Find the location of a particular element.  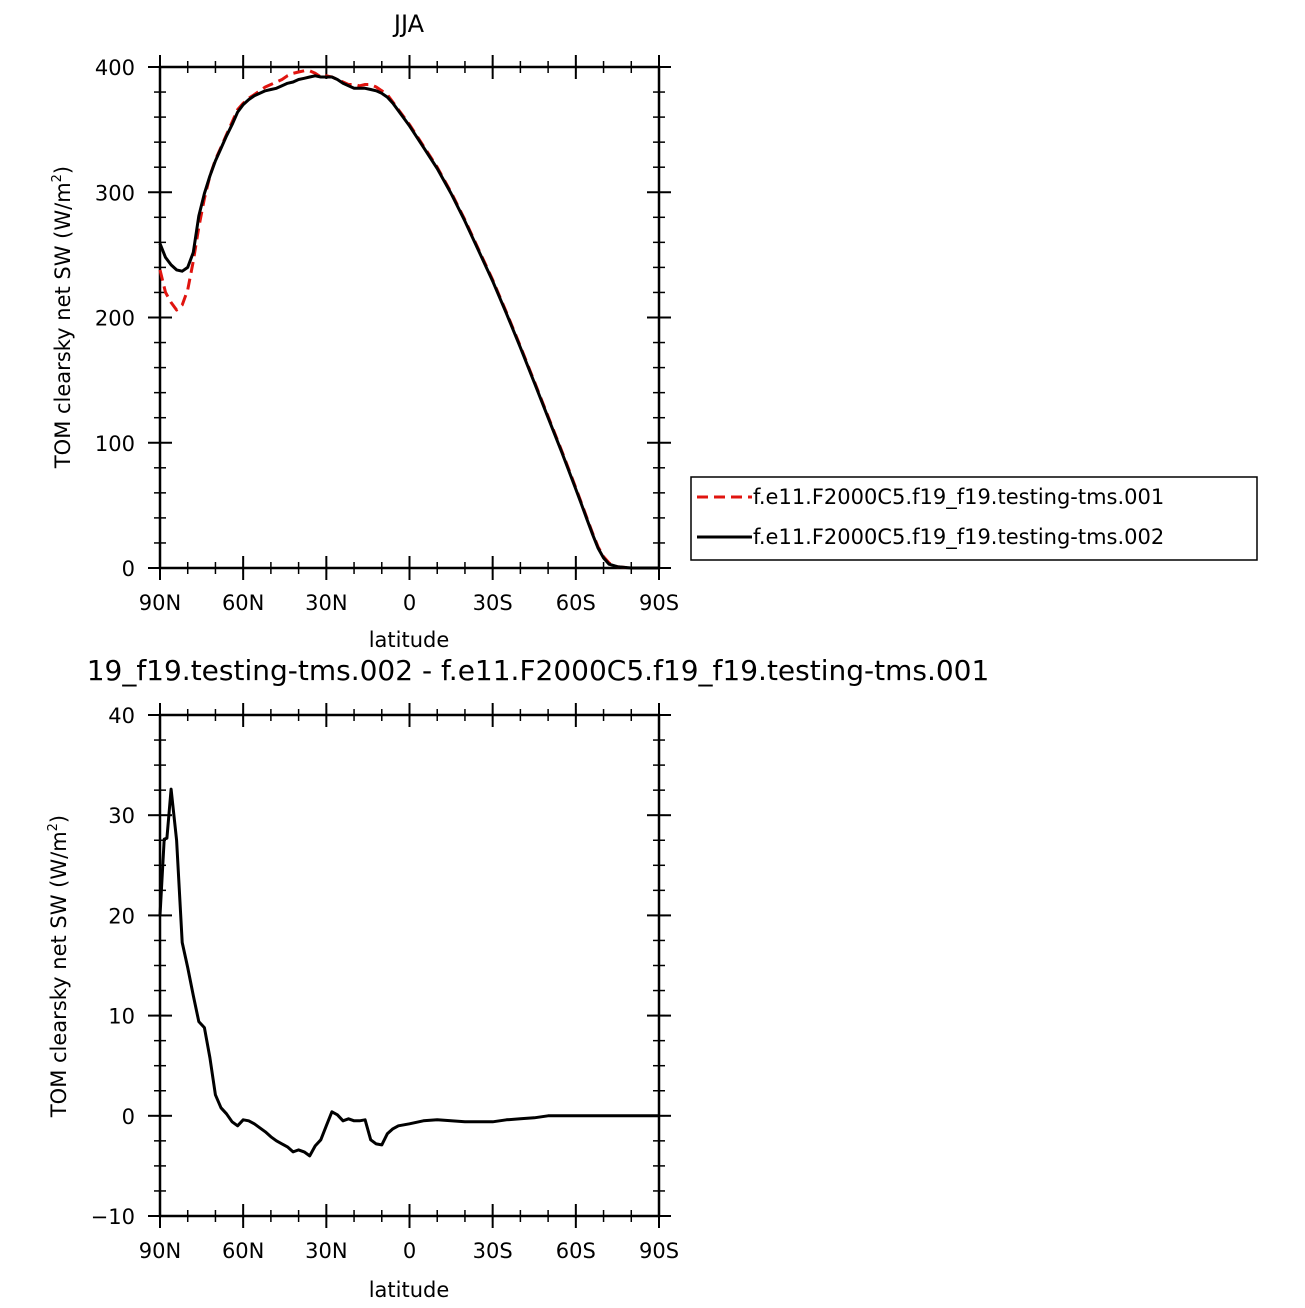

bottom-x-tick-label: 30S is located at coordinates (493, 1251).